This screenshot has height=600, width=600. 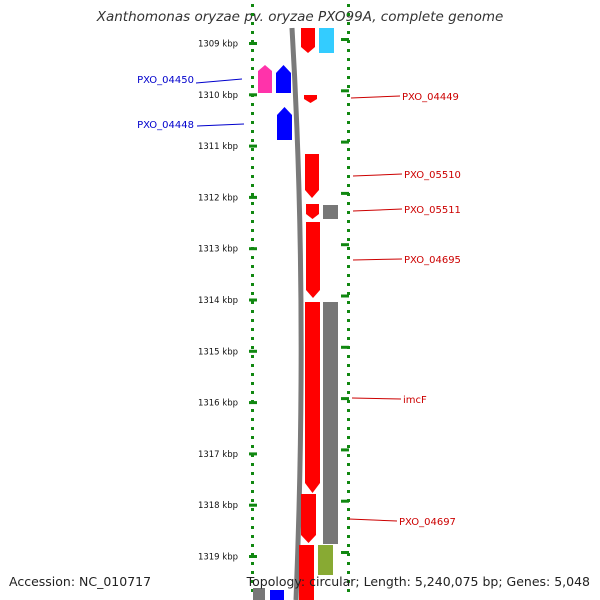 What do you see at coordinates (415, 400) in the screenshot?
I see `gene-label-right: imcF` at bounding box center [415, 400].